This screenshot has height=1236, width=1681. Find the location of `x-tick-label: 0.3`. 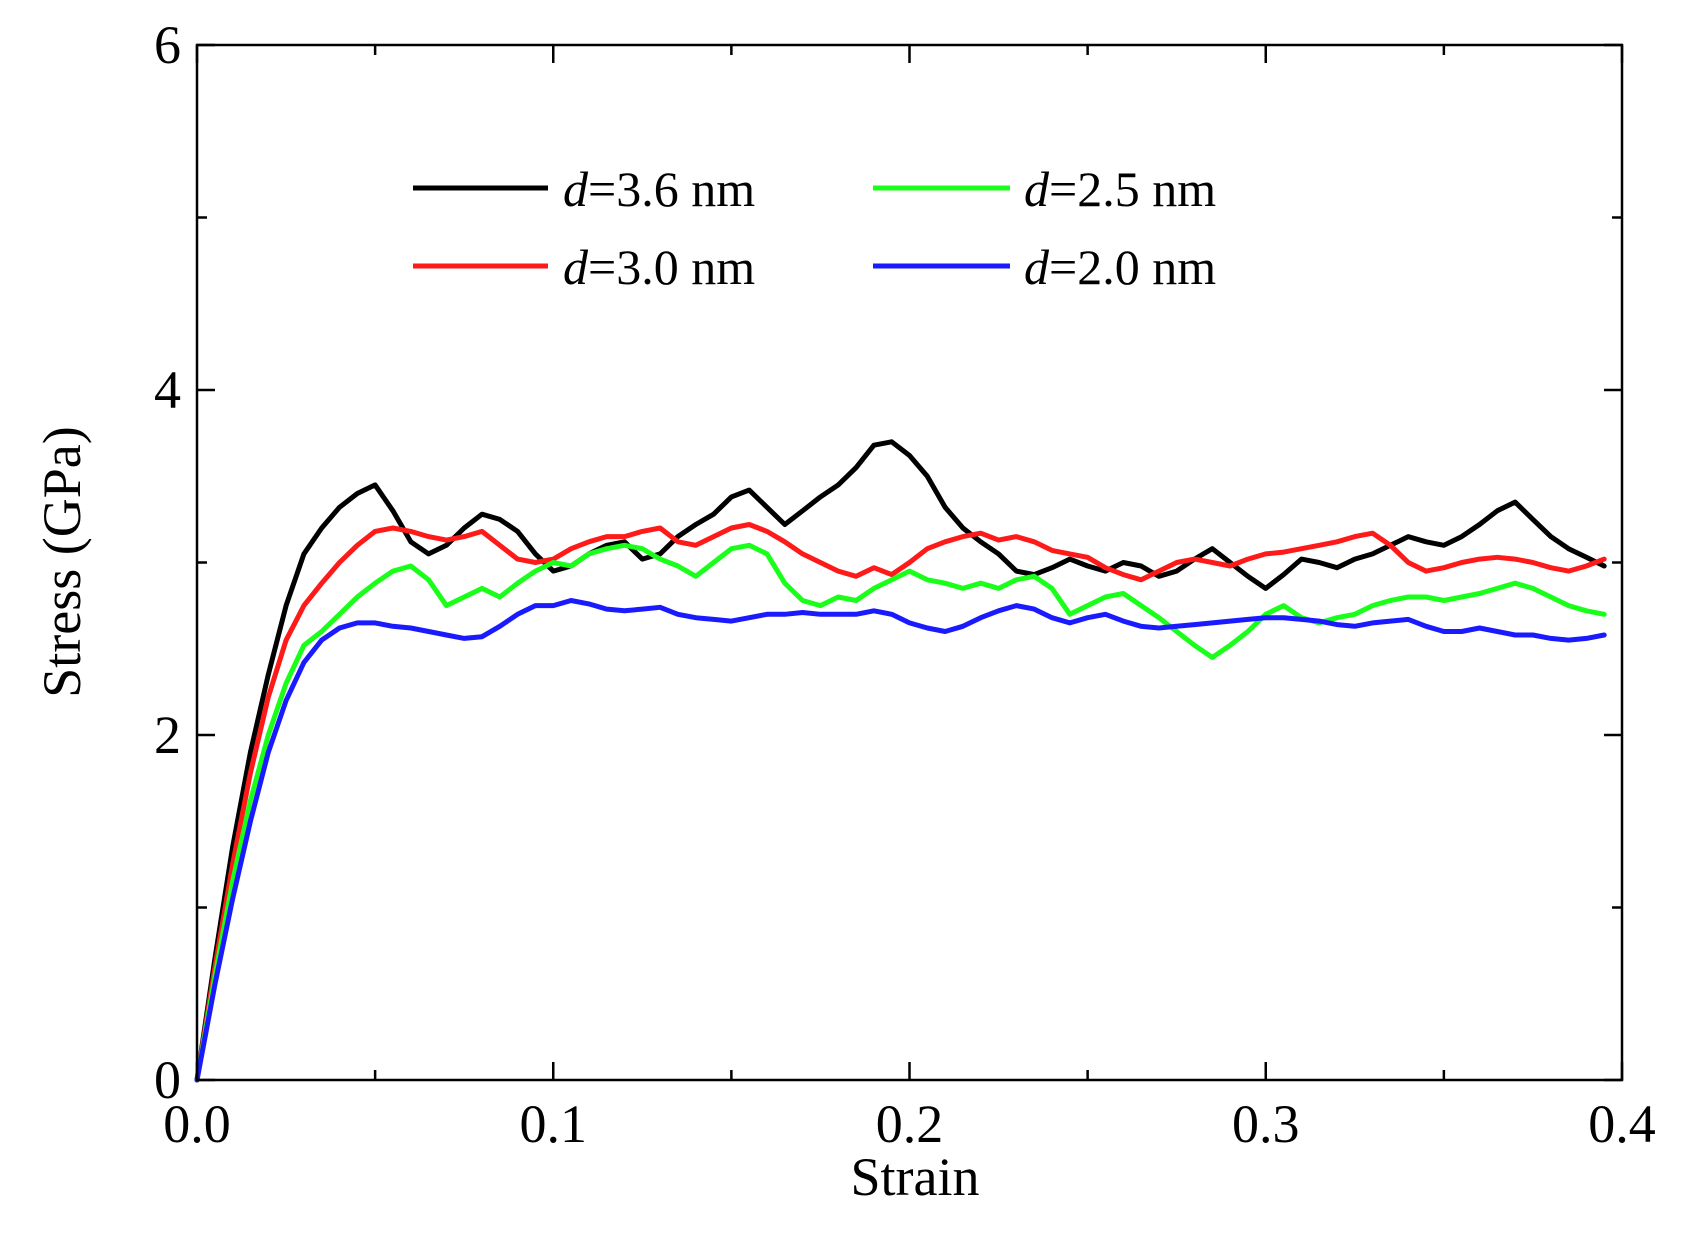

x-tick-label: 0.3 is located at coordinates (1266, 1124).